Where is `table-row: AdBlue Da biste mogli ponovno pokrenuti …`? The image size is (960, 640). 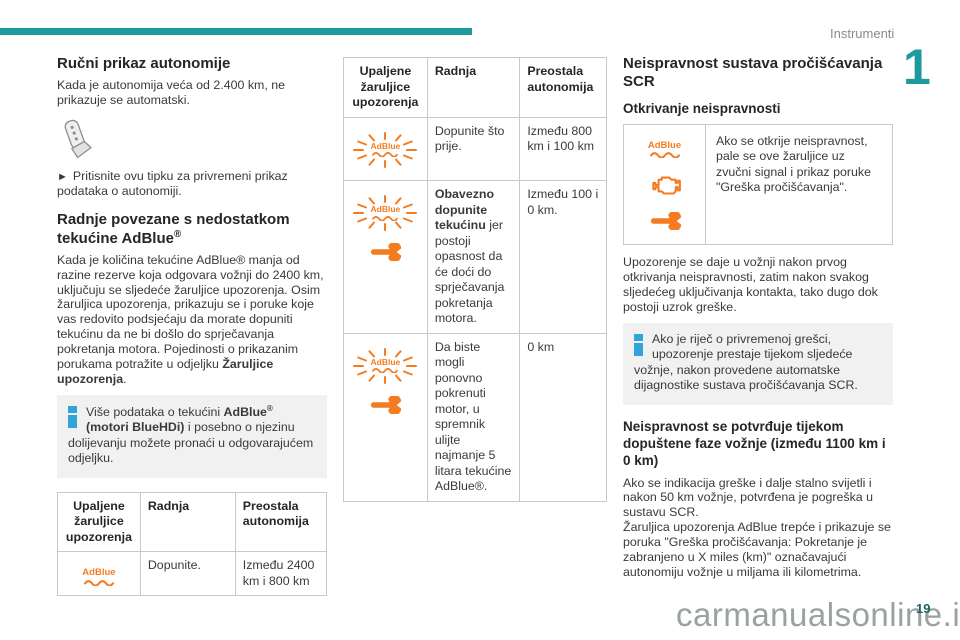 table-row: AdBlue Da biste mogli ponovno pokrenuti … is located at coordinates (475, 417).